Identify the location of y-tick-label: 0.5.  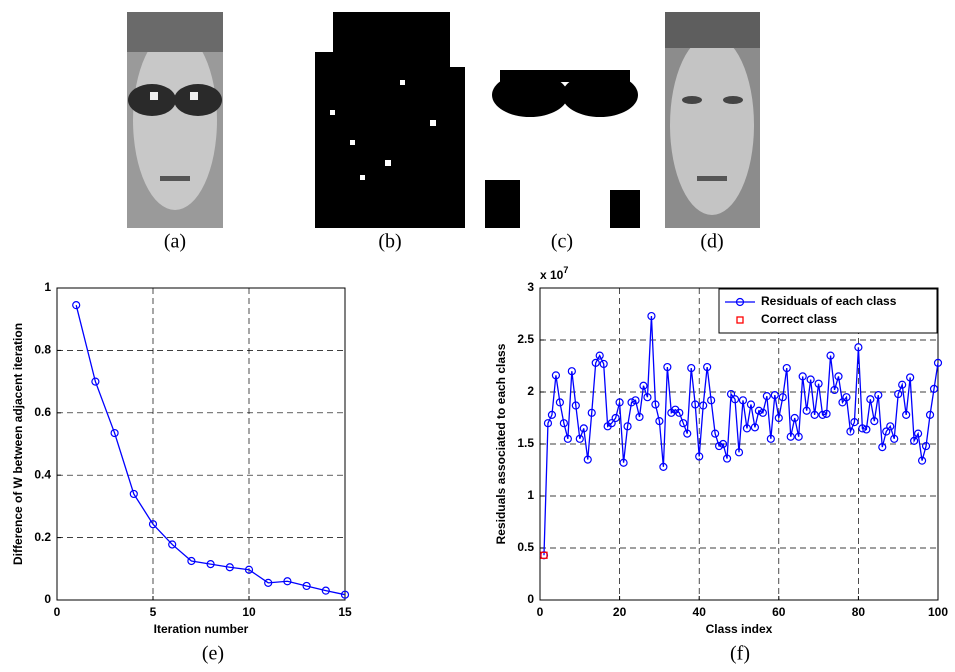
(525, 547).